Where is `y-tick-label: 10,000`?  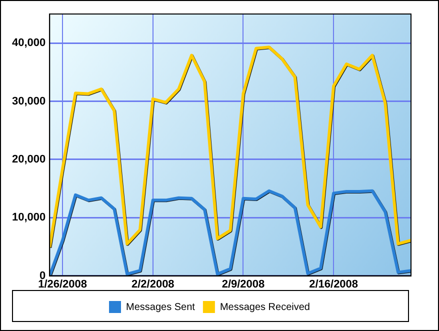 y-tick-label: 10,000 is located at coordinates (29, 218).